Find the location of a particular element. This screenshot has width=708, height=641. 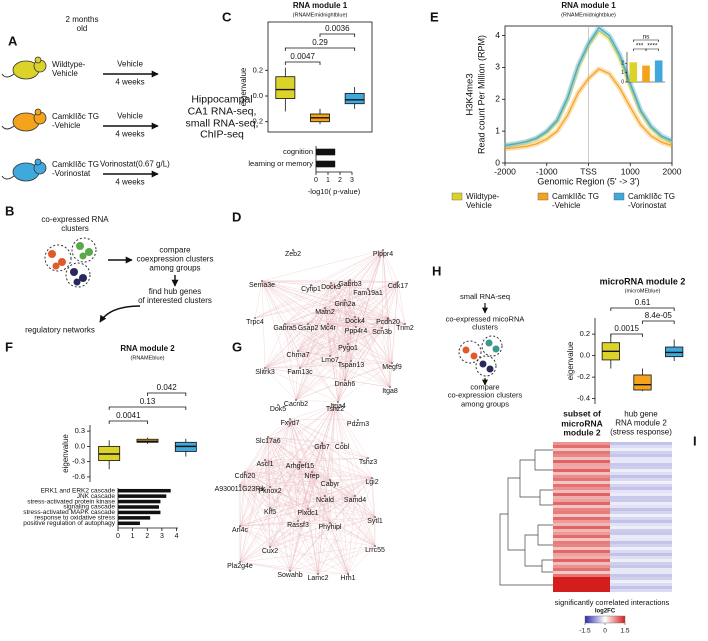

cluster-outline is located at coordinates (84, 250).